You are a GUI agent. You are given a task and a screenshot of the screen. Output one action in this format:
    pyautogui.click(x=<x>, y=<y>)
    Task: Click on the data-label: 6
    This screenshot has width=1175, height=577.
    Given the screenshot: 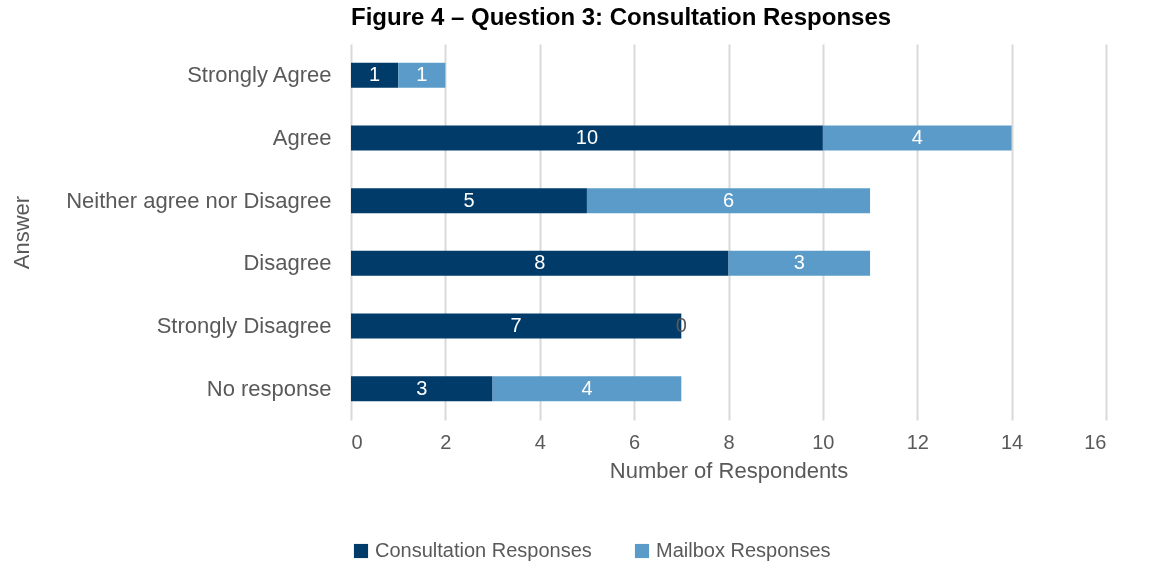 What is the action you would take?
    pyautogui.click(x=728, y=199)
    